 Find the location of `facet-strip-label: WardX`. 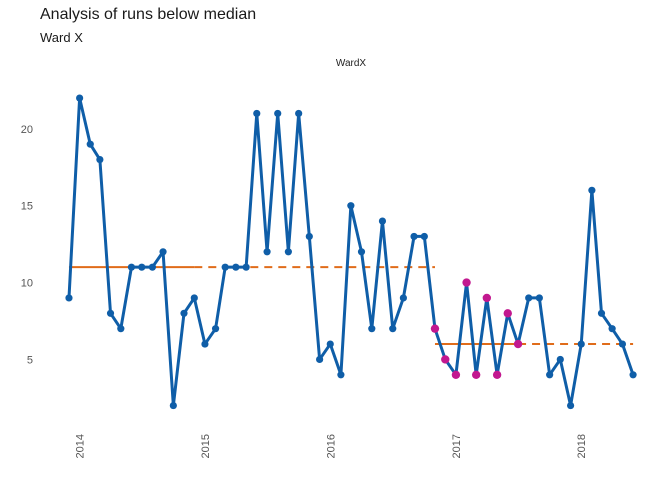

facet-strip-label: WardX is located at coordinates (351, 63).